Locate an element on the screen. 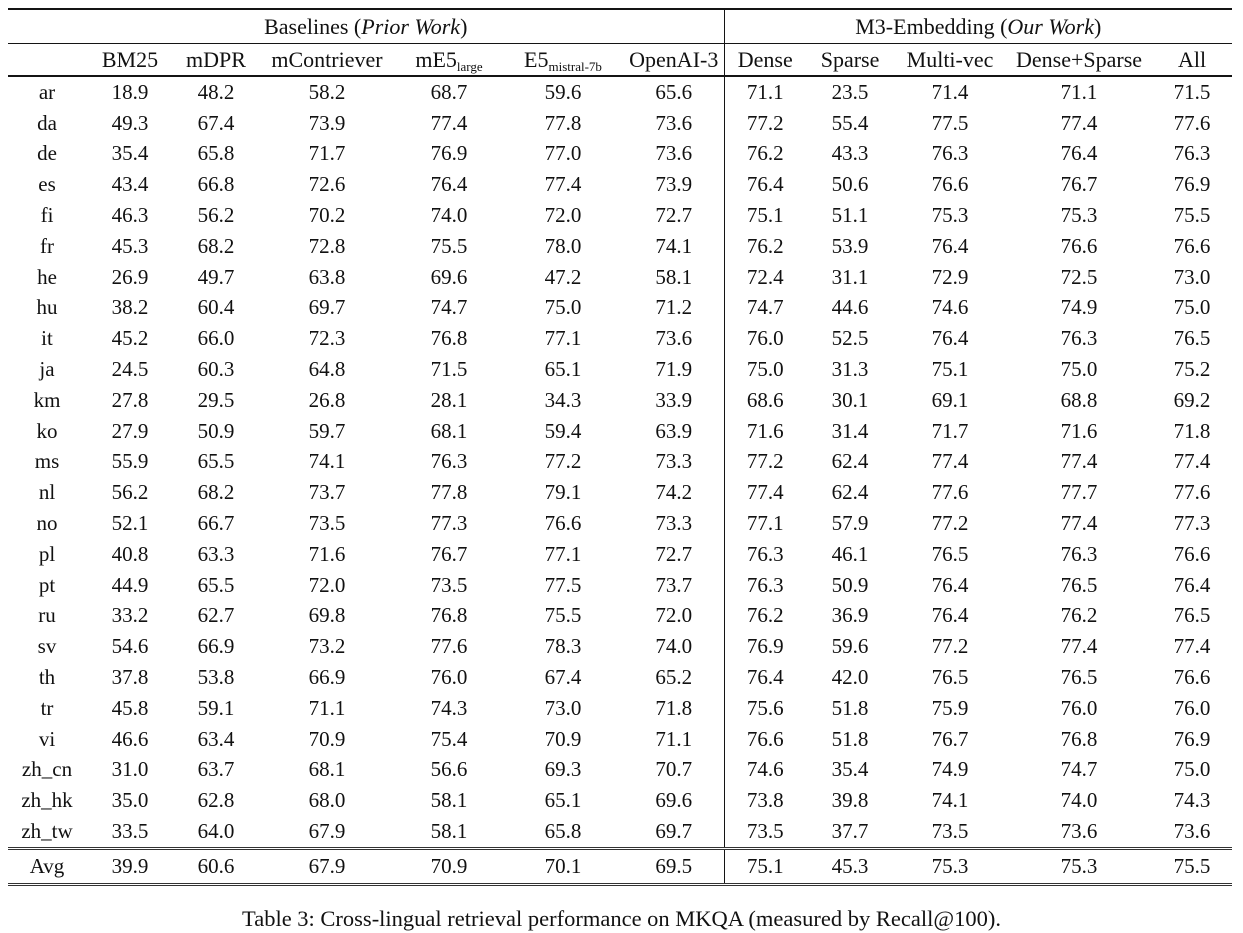  value-cell: 77.2 is located at coordinates (950, 646).